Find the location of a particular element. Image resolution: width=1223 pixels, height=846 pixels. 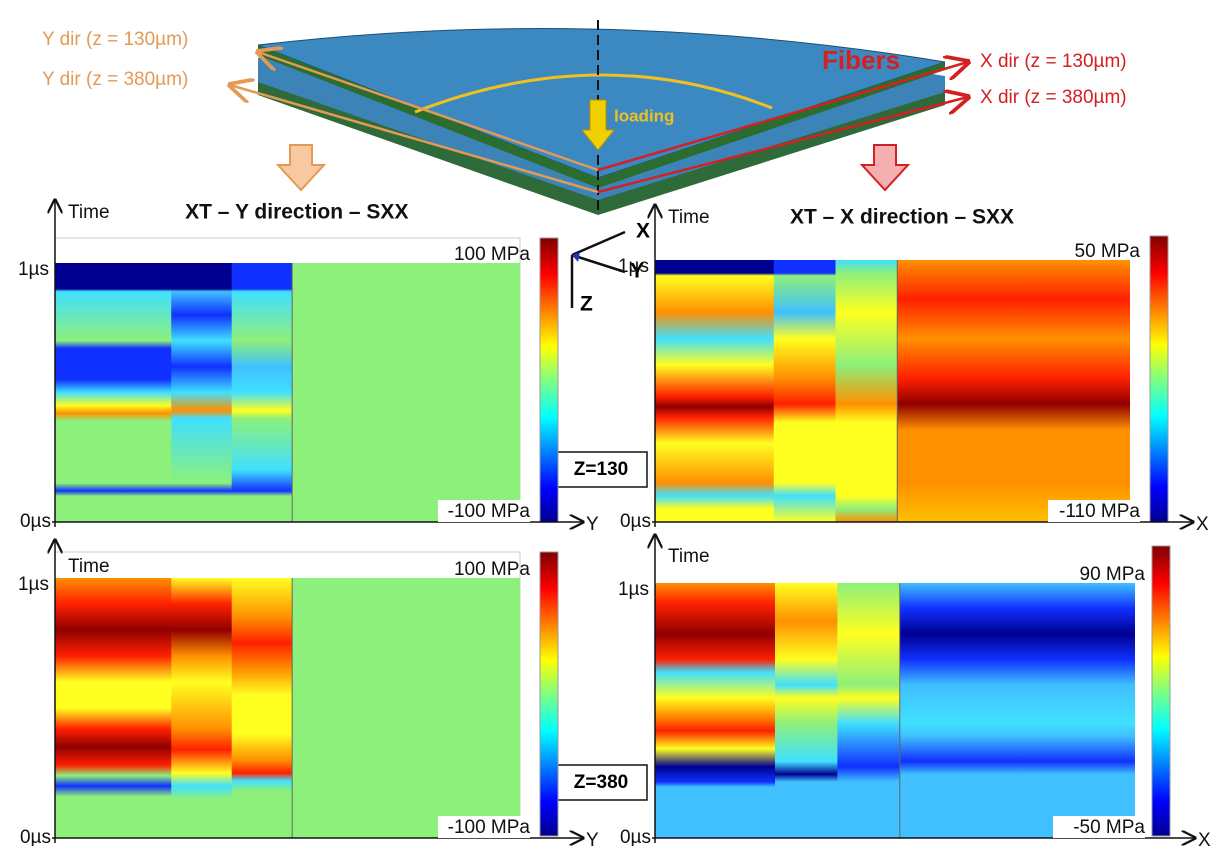

panel-title: XT – Y direction – SXX is located at coordinates (296, 212).